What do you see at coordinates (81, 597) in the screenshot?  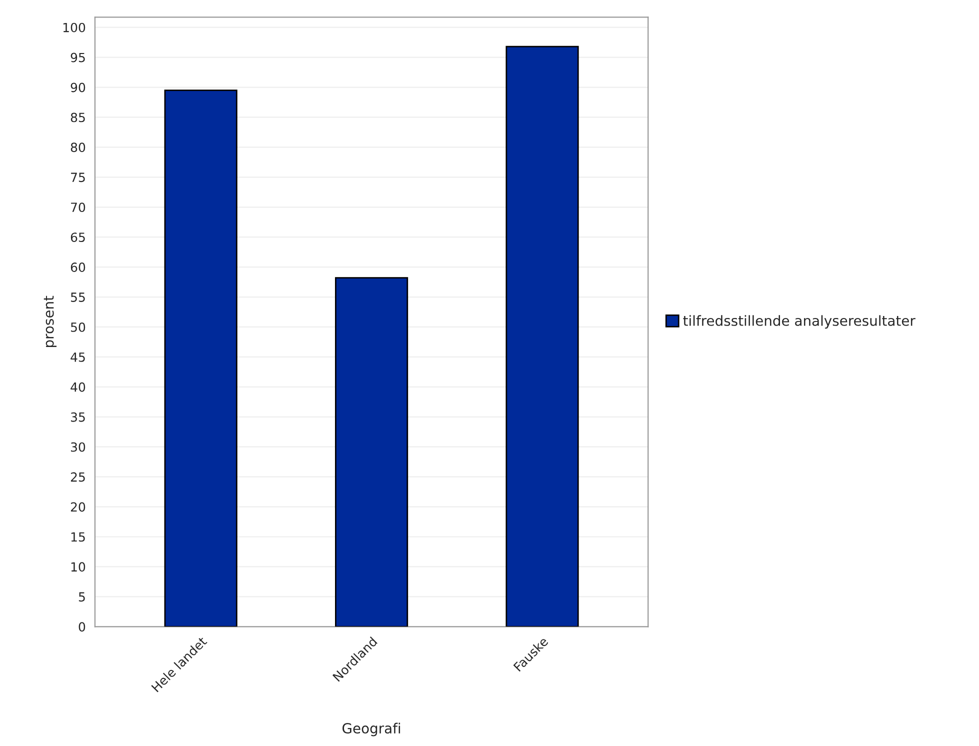 I see `y-tick-label: 5` at bounding box center [81, 597].